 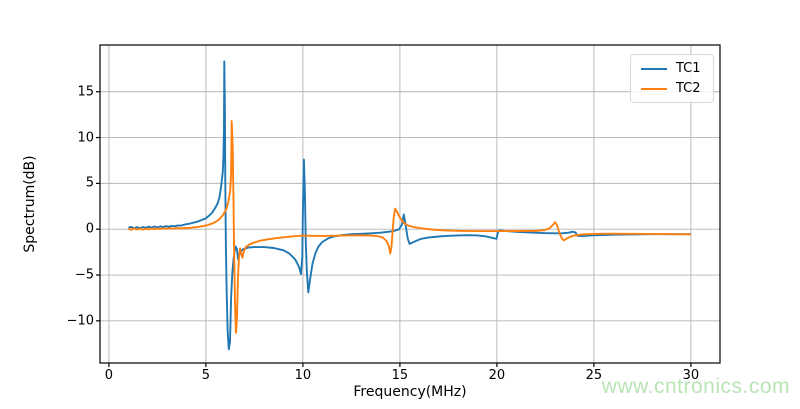 What do you see at coordinates (410, 392) in the screenshot?
I see `x-axis-label: Frequency(MHz)` at bounding box center [410, 392].